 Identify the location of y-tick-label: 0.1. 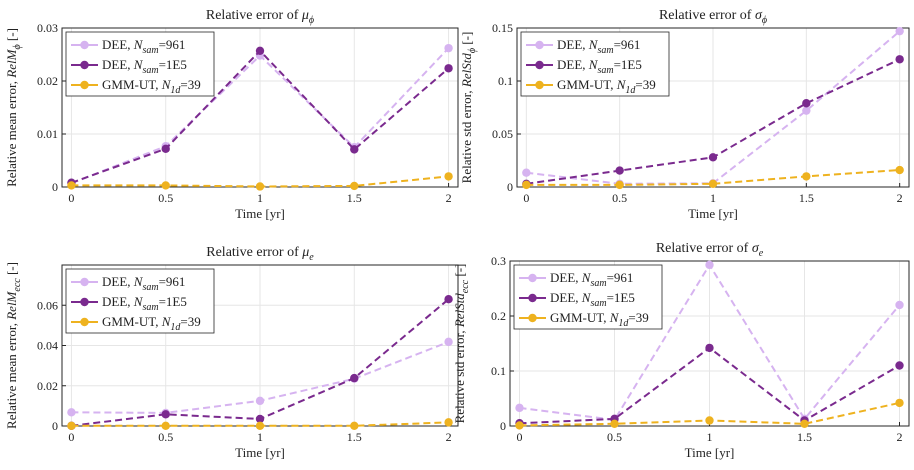
(505, 81).